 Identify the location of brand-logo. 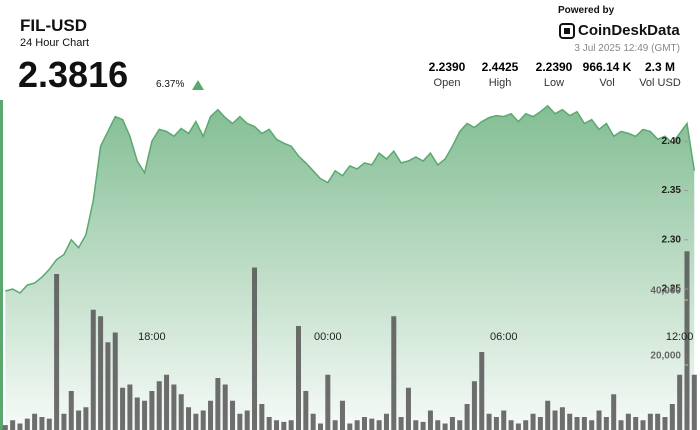
(567, 31).